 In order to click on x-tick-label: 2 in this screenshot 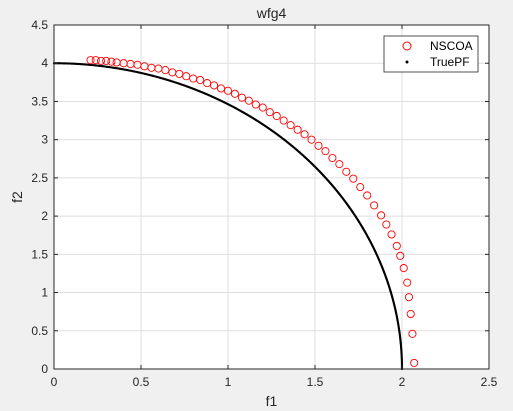, I will do `click(402, 382)`.